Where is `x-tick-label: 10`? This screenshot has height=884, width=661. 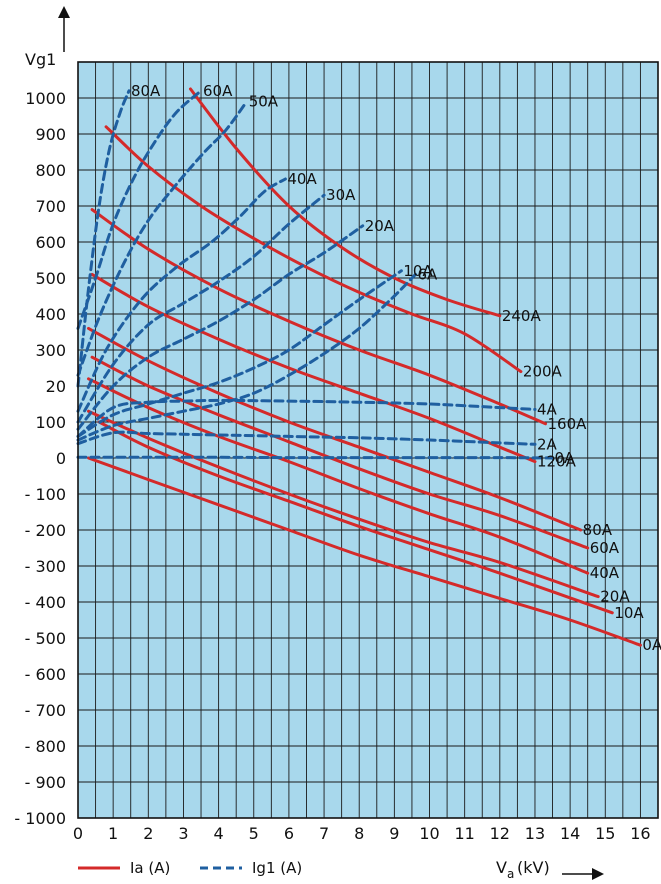
x-tick-label: 10 is located at coordinates (429, 833).